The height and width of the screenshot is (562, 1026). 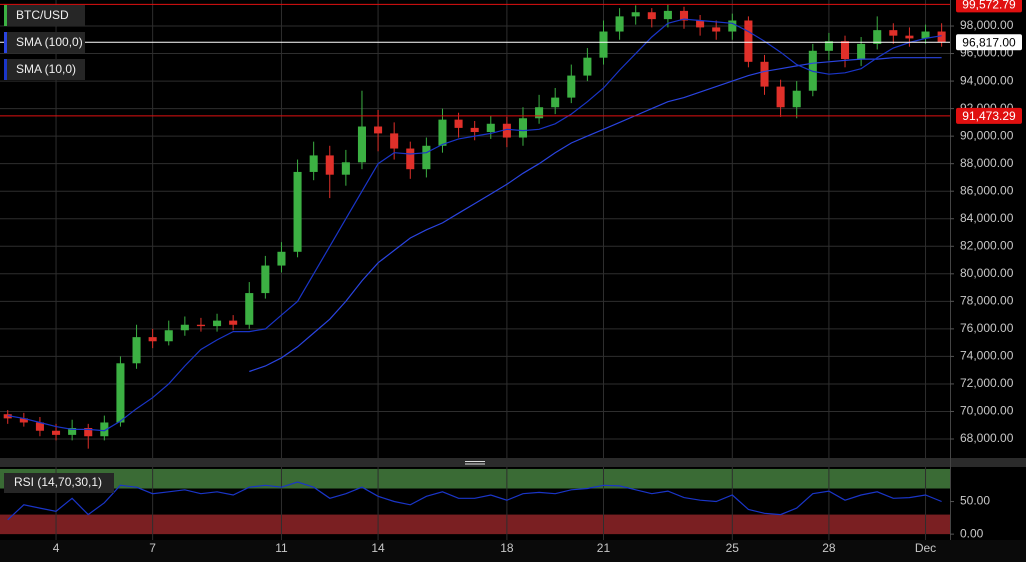 What do you see at coordinates (987, 163) in the screenshot?
I see `y-tick-label: 88,000.00` at bounding box center [987, 163].